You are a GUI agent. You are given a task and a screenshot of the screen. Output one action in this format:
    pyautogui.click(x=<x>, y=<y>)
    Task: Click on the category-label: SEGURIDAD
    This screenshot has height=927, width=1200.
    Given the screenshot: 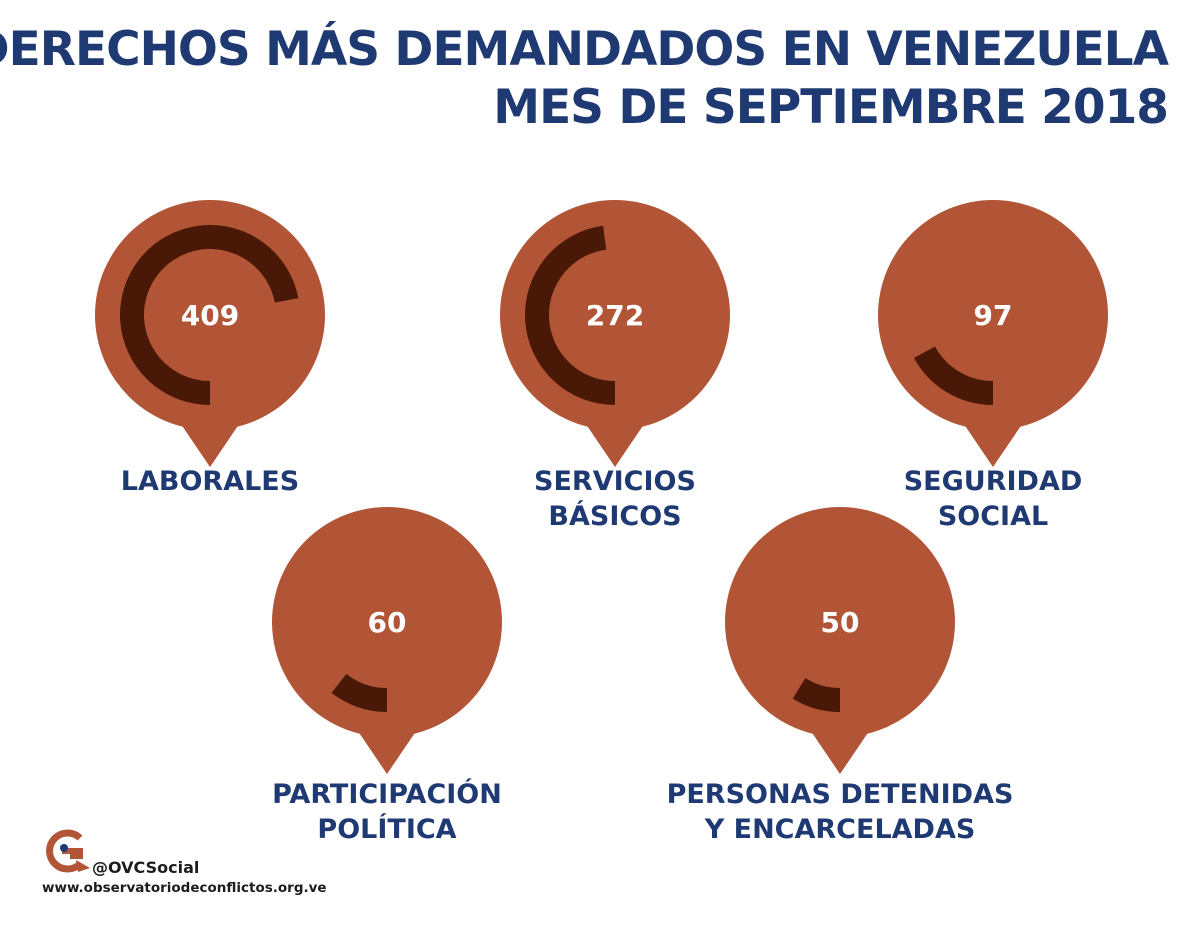 What is the action you would take?
    pyautogui.click(x=993, y=481)
    